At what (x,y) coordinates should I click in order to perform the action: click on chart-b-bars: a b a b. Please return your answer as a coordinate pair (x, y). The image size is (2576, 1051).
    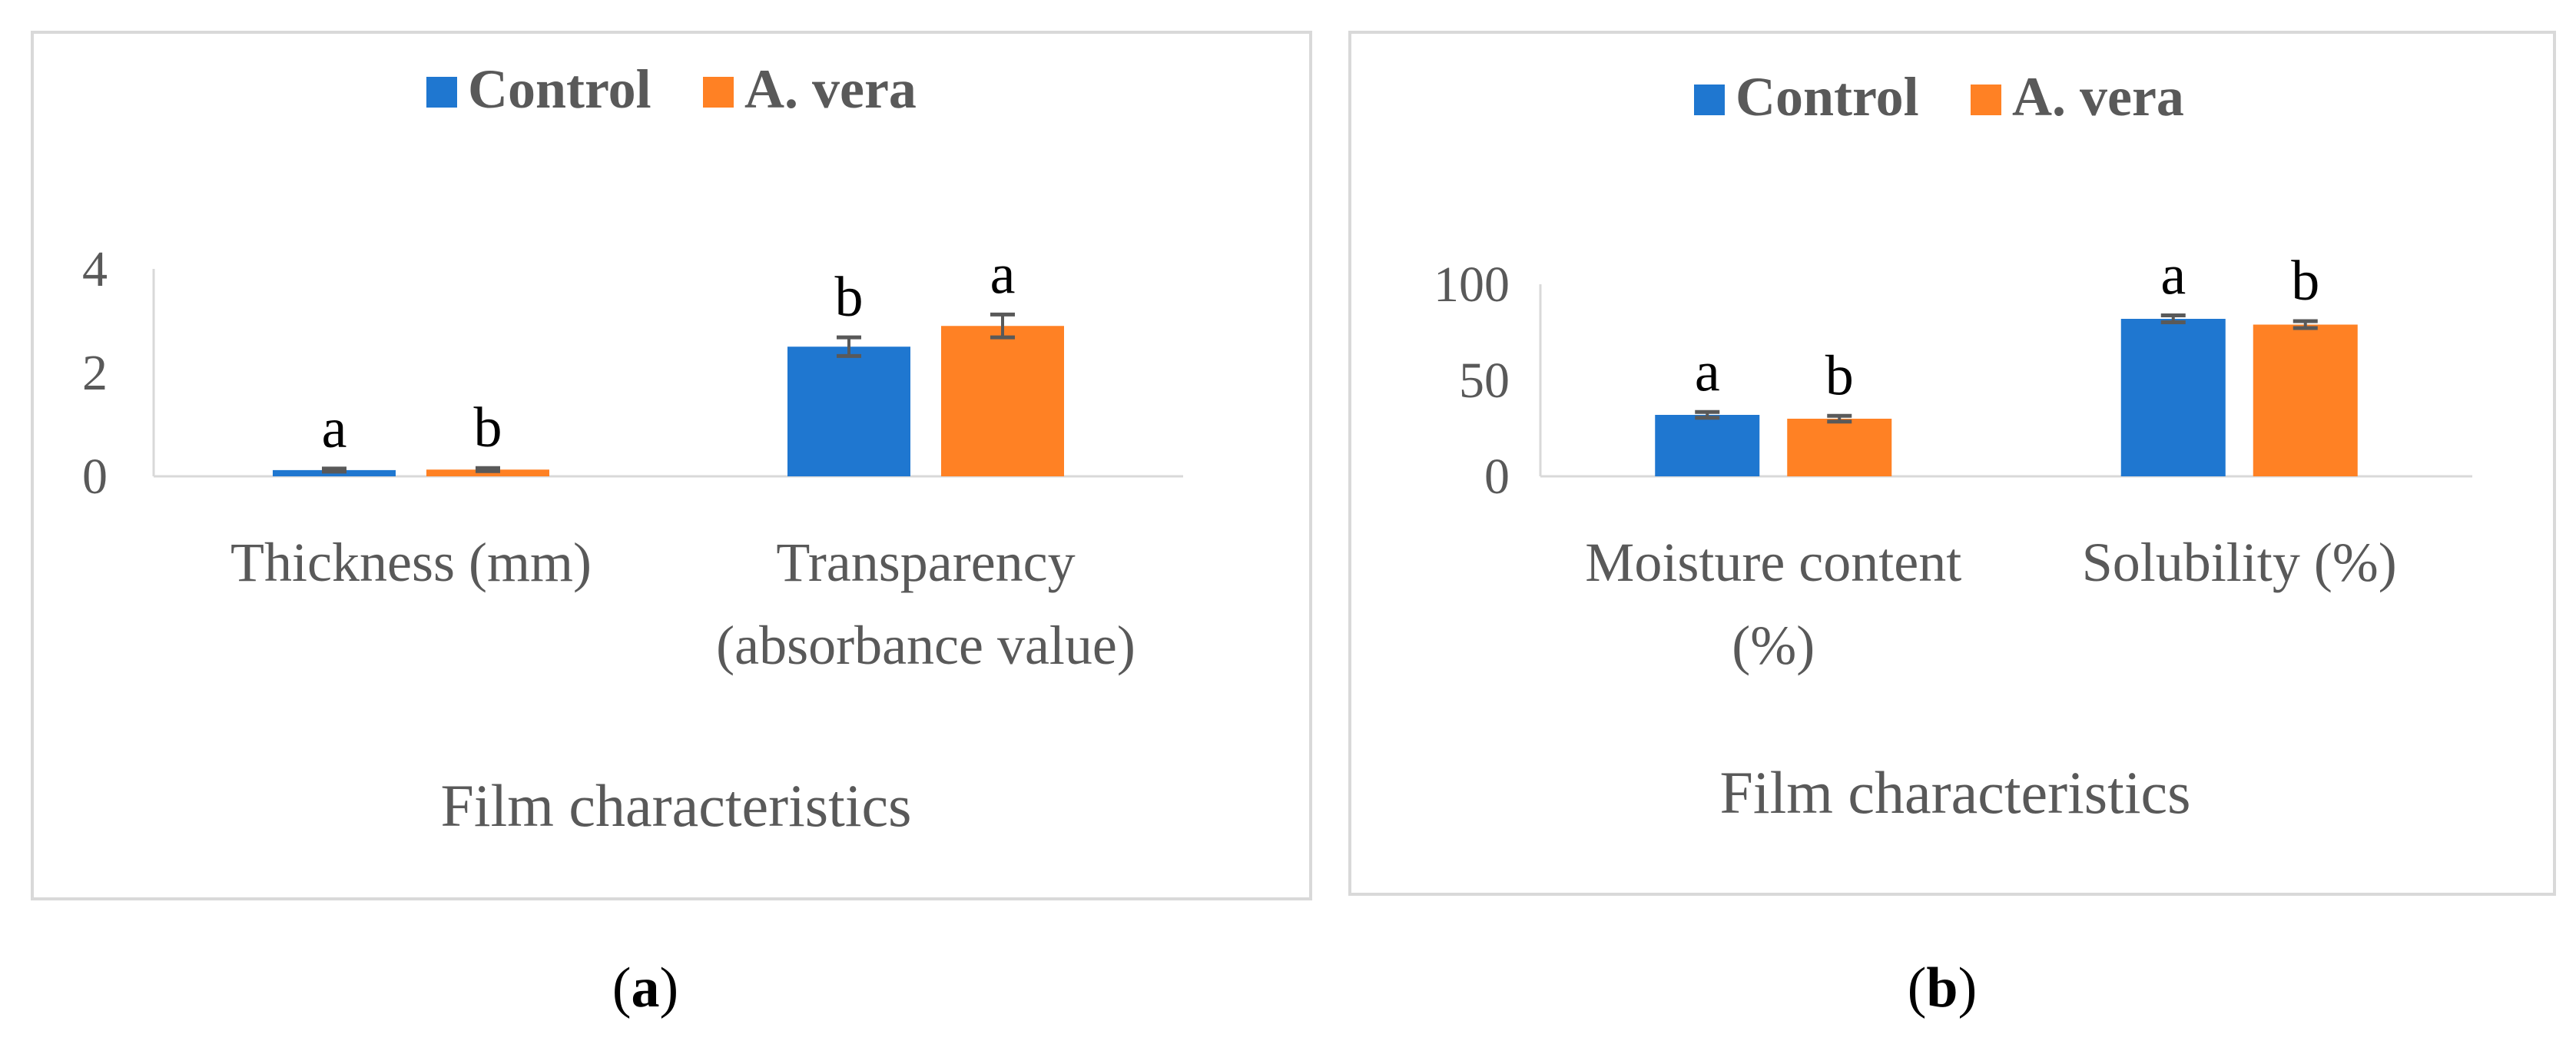
    Looking at the image, I should click on (2006, 360).